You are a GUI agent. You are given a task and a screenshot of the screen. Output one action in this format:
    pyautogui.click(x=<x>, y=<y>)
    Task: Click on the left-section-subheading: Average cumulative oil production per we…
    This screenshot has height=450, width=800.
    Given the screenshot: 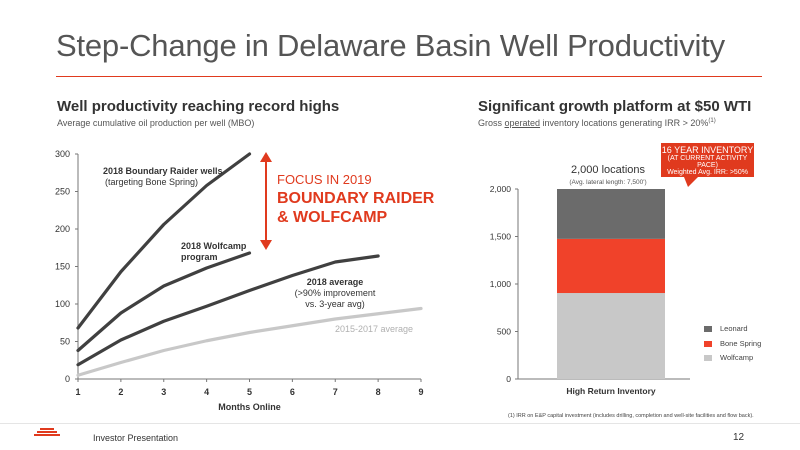 What is the action you would take?
    pyautogui.click(x=156, y=123)
    